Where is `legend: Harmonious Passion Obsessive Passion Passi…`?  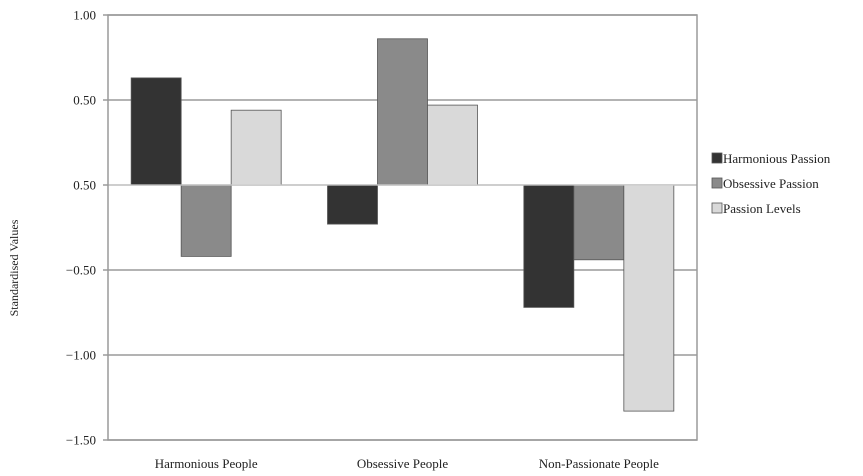
legend: Harmonious Passion Obsessive Passion Passi… is located at coordinates (771, 183).